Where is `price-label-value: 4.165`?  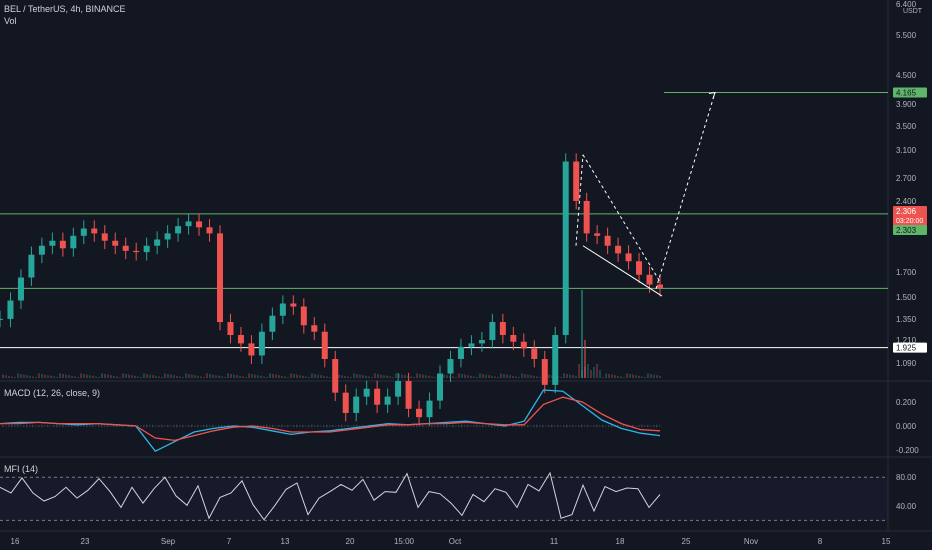 price-label-value: 4.165 is located at coordinates (906, 93).